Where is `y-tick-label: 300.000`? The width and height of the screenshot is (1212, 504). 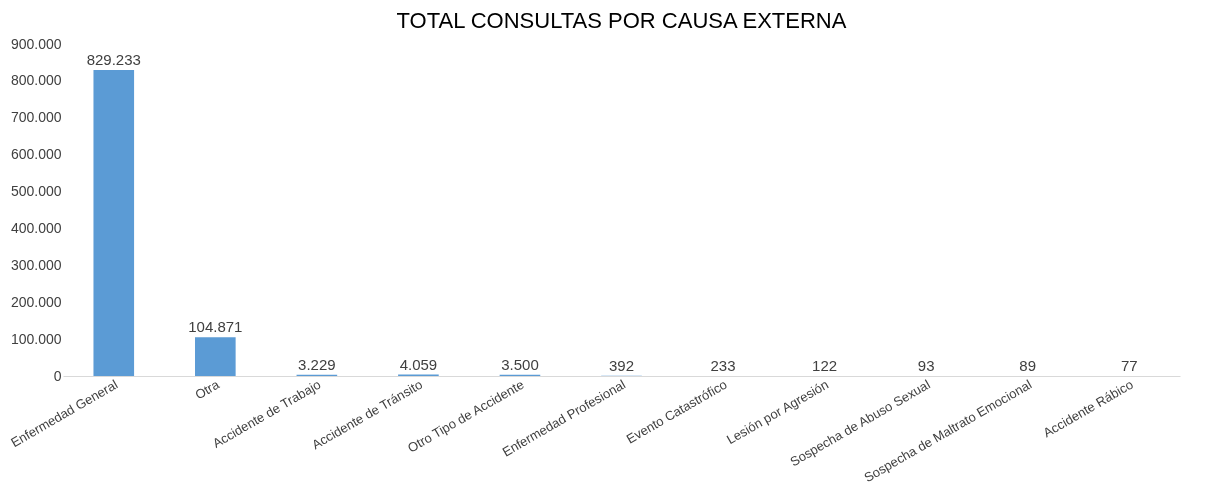 y-tick-label: 300.000 is located at coordinates (36, 264).